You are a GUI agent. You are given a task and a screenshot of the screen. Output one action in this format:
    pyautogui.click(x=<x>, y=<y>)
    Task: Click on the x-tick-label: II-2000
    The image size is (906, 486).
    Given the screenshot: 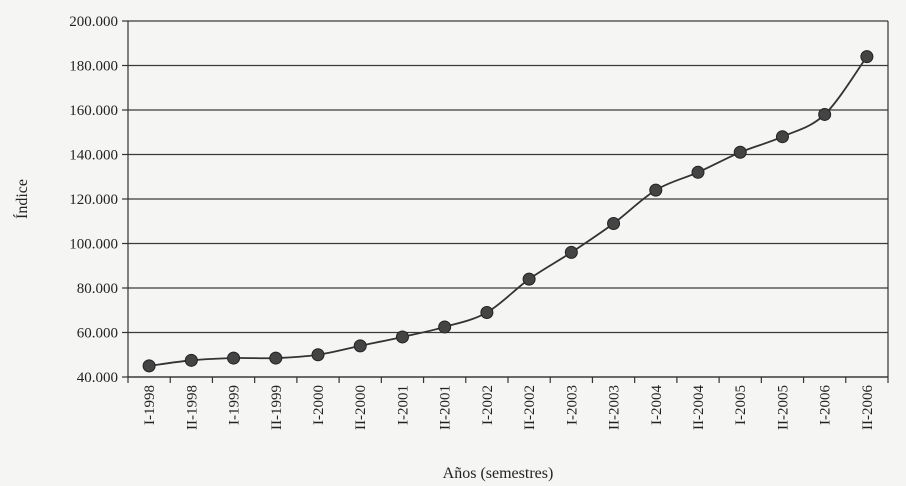 What is the action you would take?
    pyautogui.click(x=361, y=407)
    